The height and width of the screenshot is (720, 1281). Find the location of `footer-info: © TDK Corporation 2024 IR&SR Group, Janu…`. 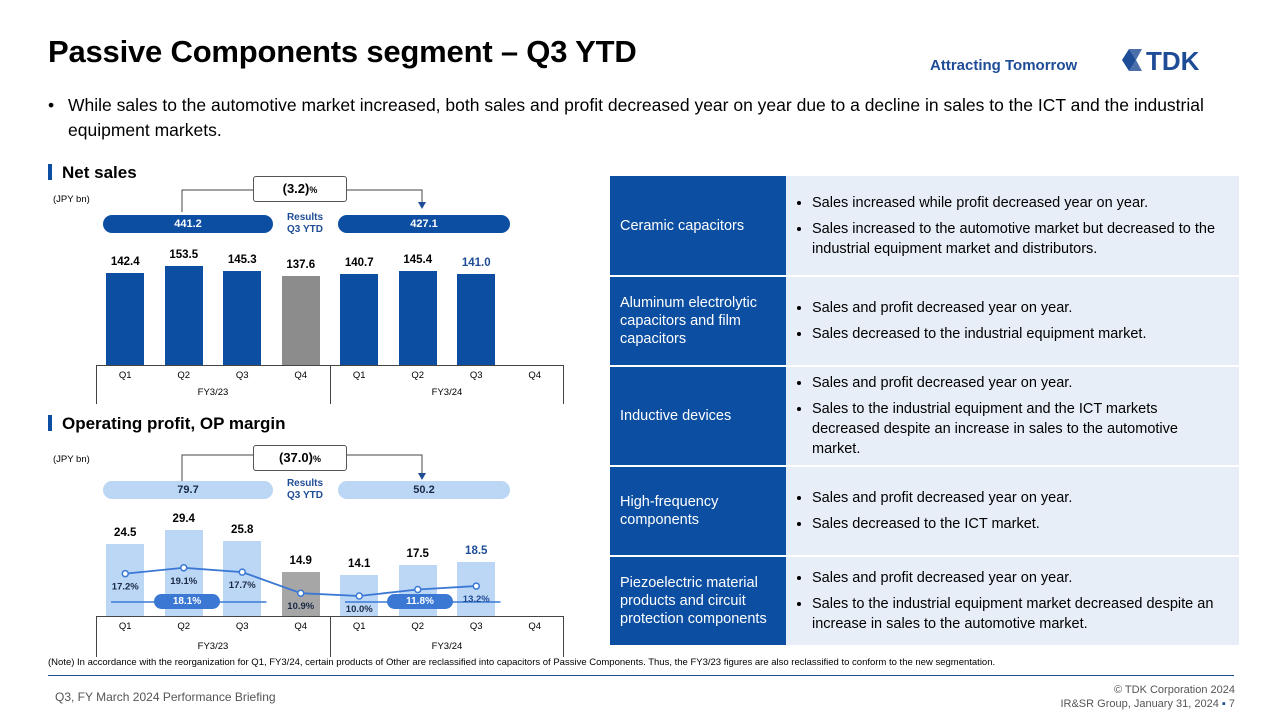

footer-info: © TDK Corporation 2024 IR&SR Group, Janu… is located at coordinates (1147, 697).